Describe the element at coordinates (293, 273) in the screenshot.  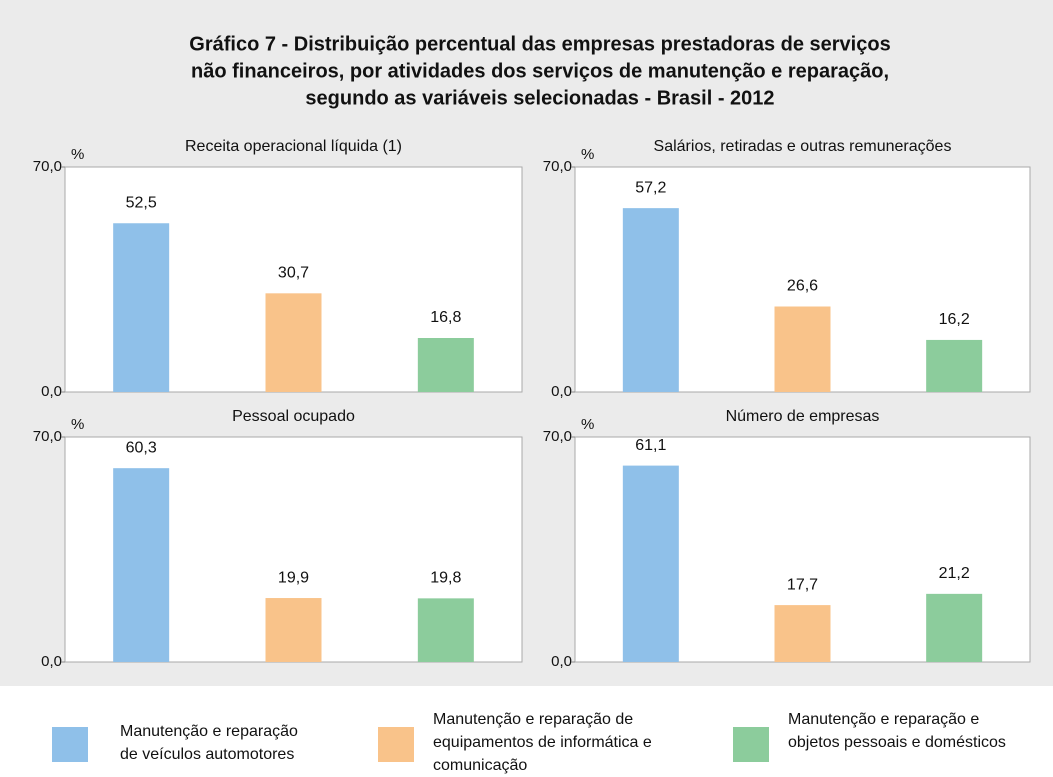
I see `value-label: 30,7` at that location.